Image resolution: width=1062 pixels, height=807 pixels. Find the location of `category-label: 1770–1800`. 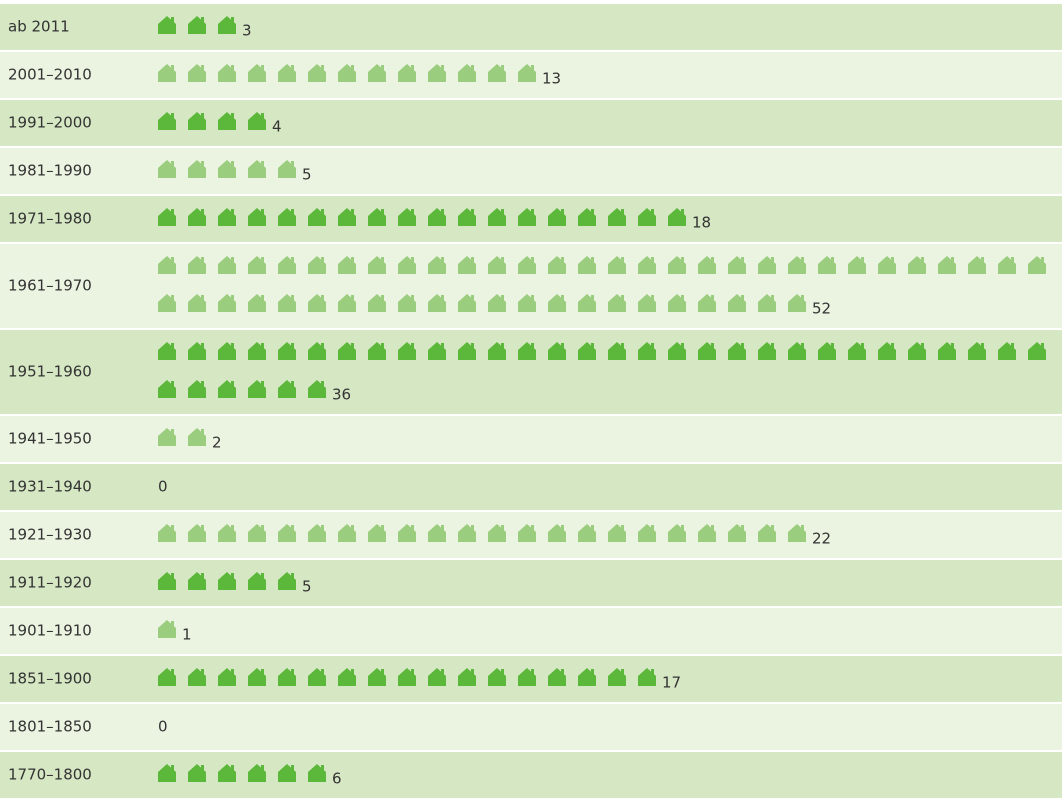

category-label: 1770–1800 is located at coordinates (50, 775).